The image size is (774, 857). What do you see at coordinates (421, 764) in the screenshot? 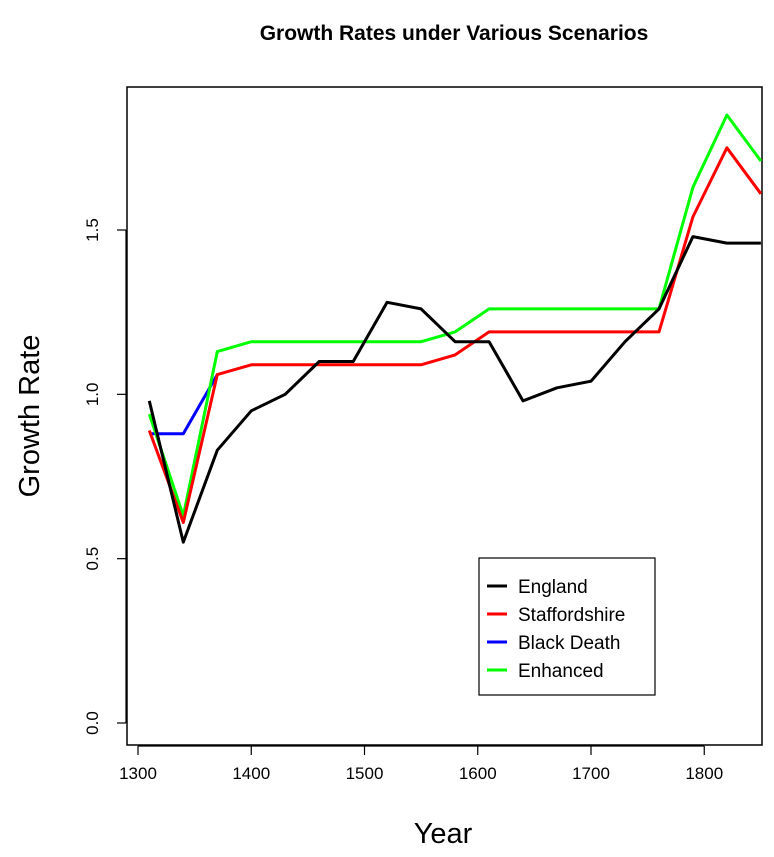
I see `x-axis: 1300 1400 1500 1600 1700 1800` at bounding box center [421, 764].